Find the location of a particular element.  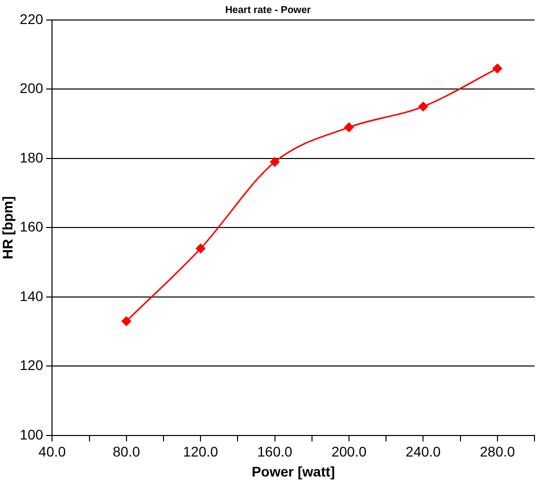

y-tick-label: 140 is located at coordinates (32, 296).